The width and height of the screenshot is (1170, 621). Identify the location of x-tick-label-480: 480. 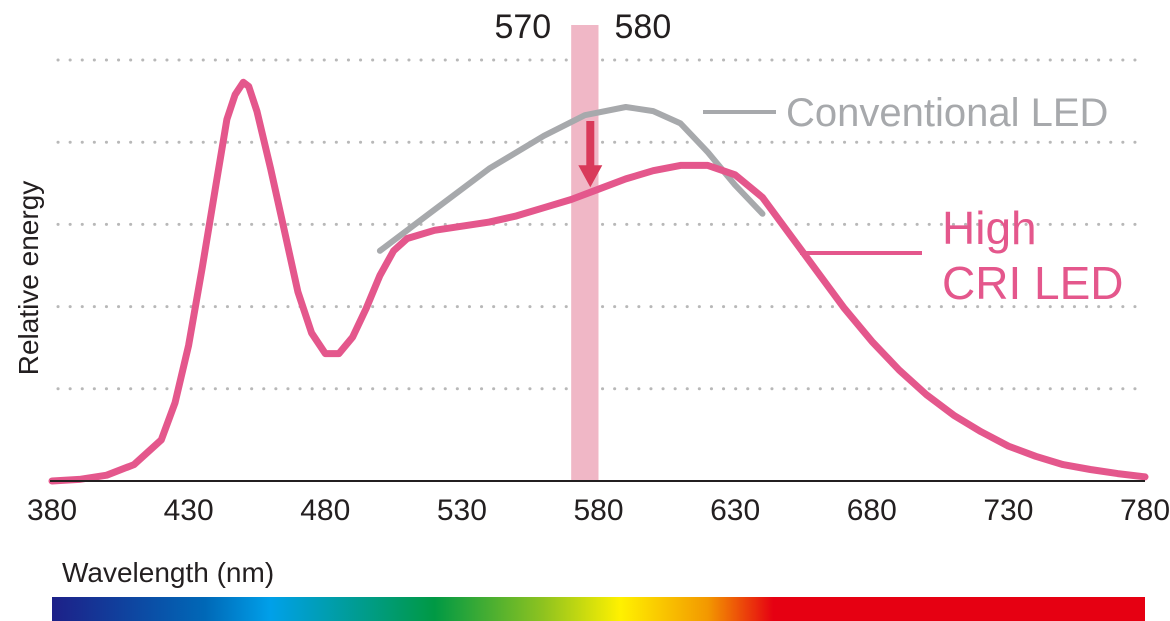
(325, 510).